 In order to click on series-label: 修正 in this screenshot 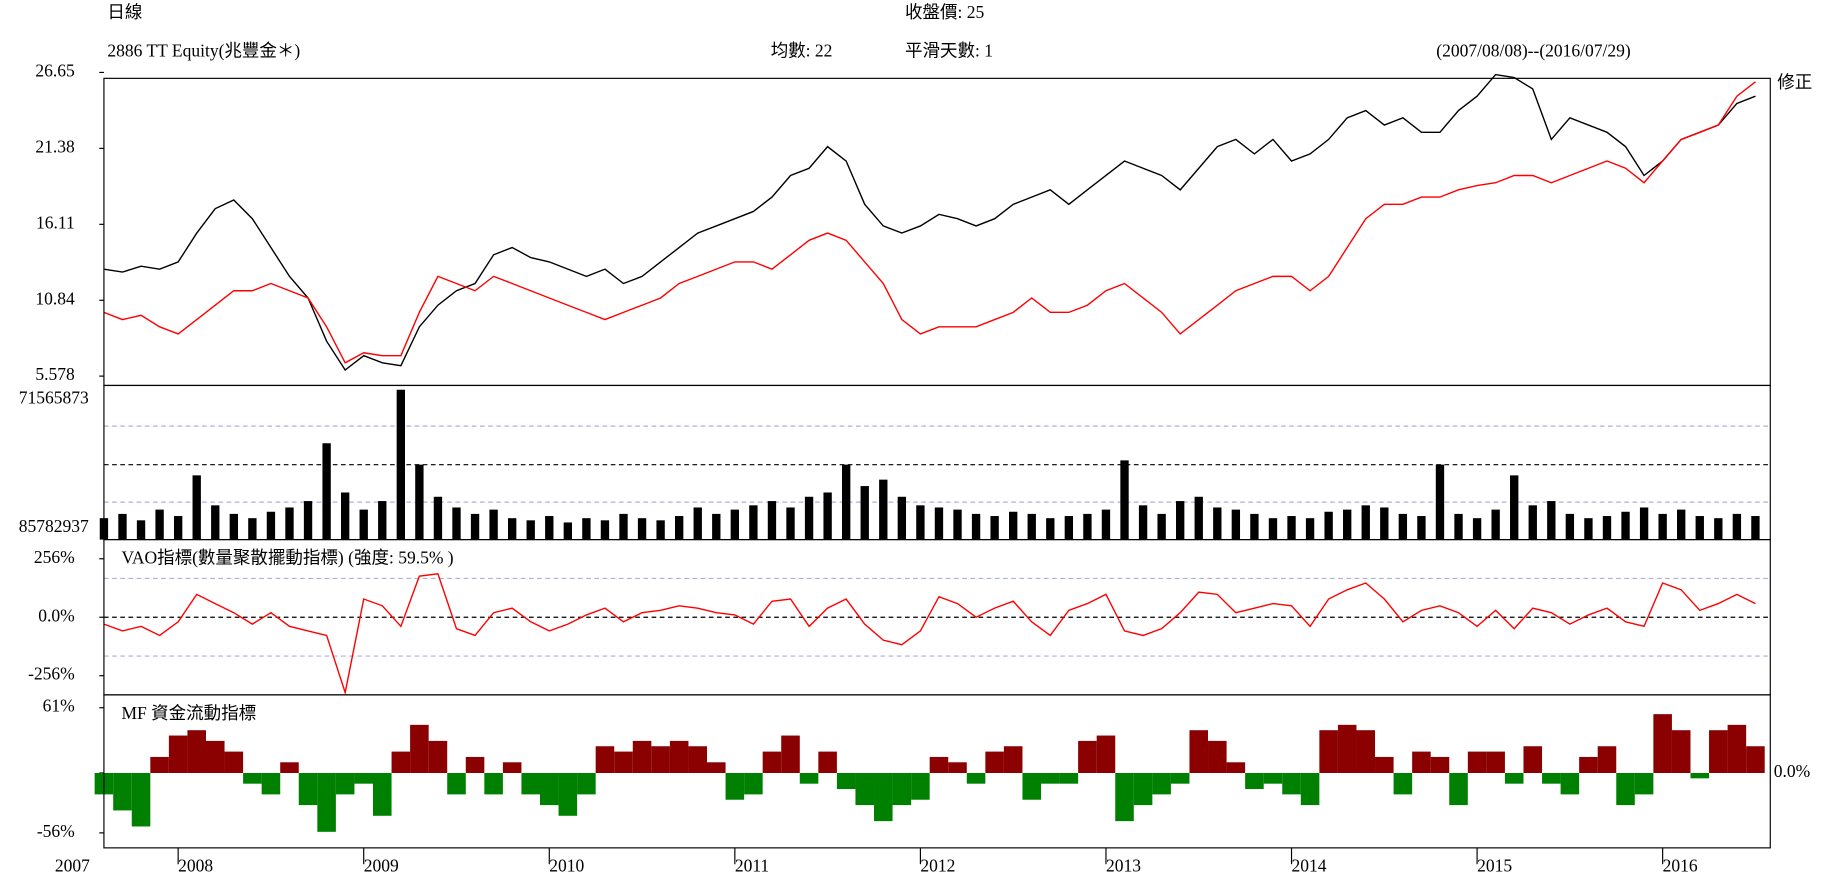, I will do `click(1794, 82)`.